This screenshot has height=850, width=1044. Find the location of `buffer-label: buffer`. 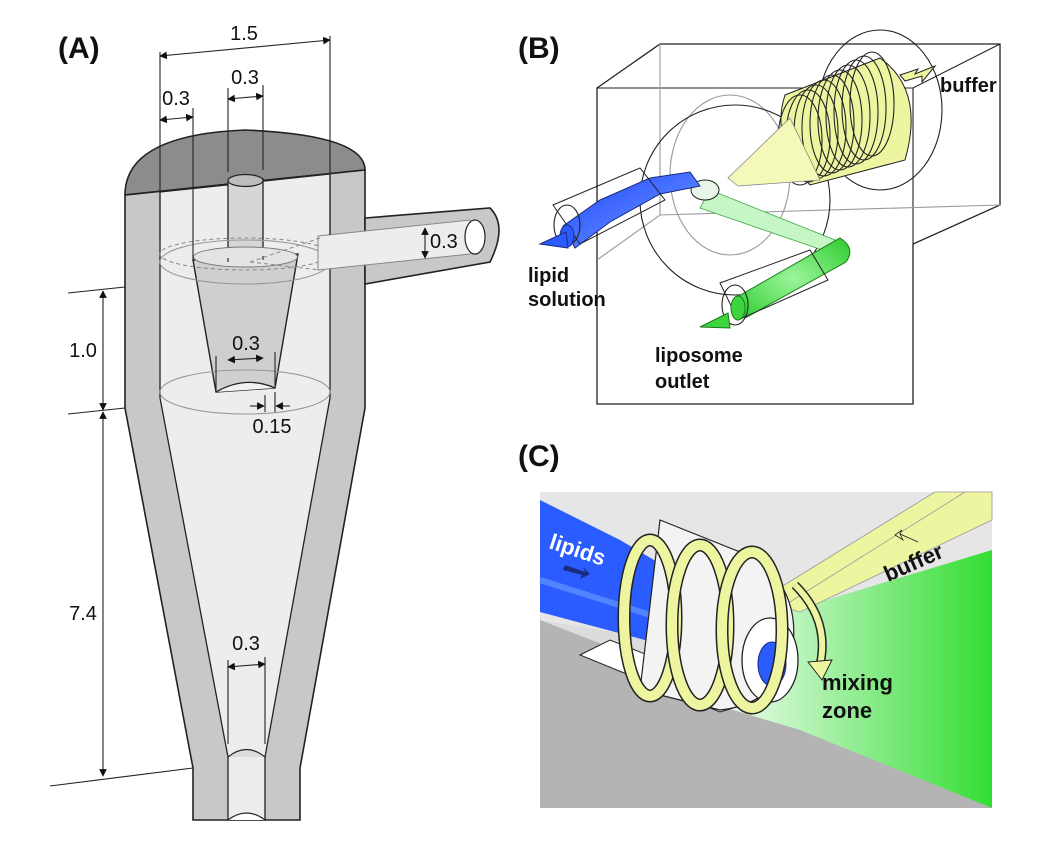

buffer-label: buffer is located at coordinates (968, 86).